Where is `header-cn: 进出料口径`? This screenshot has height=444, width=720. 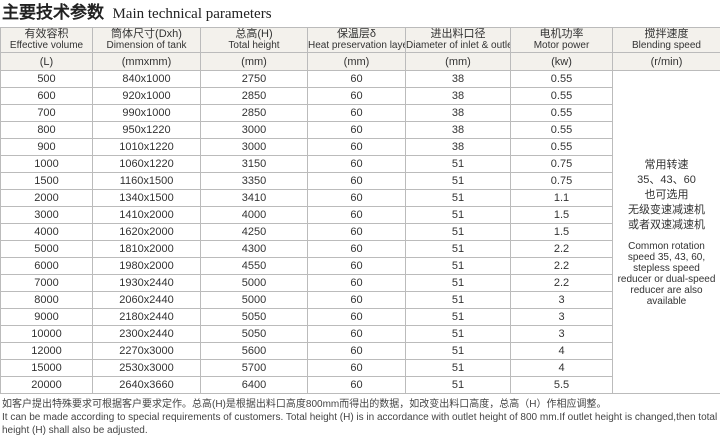 header-cn: 进出料口径 is located at coordinates (458, 34).